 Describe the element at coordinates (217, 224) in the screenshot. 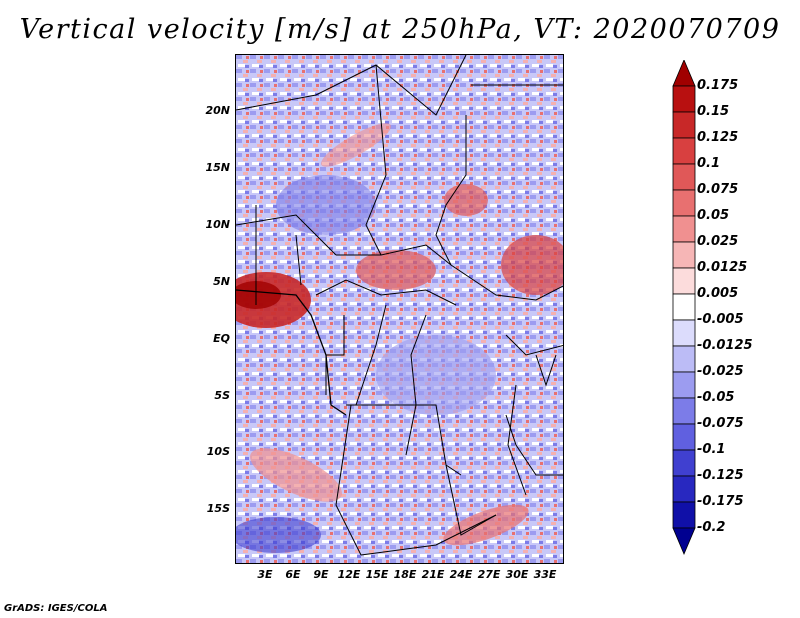

I see `lat-label-10n: 10N` at that location.